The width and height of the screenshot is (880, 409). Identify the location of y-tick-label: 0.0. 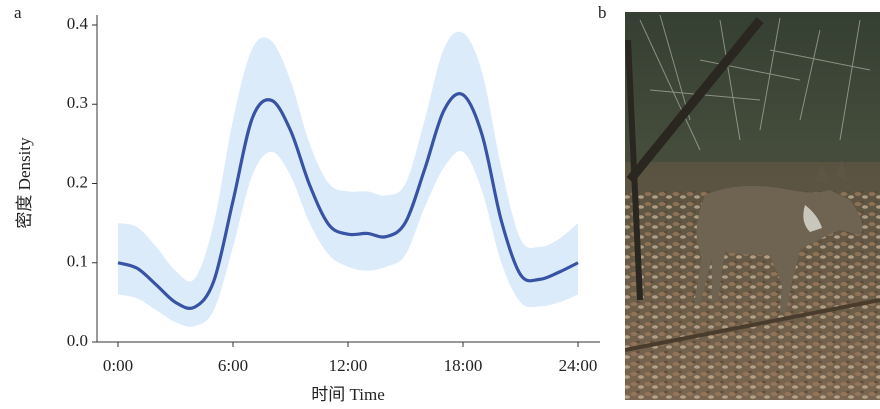
(77, 340).